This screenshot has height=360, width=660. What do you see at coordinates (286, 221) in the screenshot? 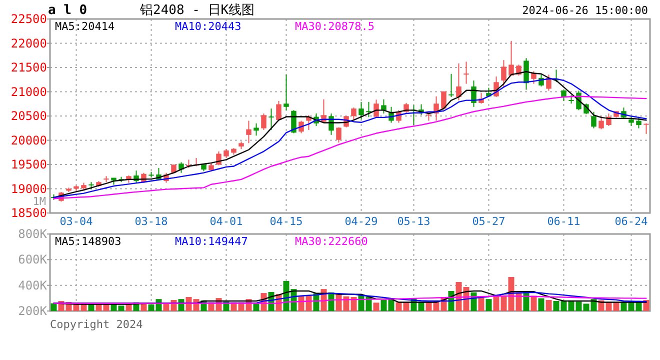
I see `x-tick-label: 04-15` at bounding box center [286, 221].